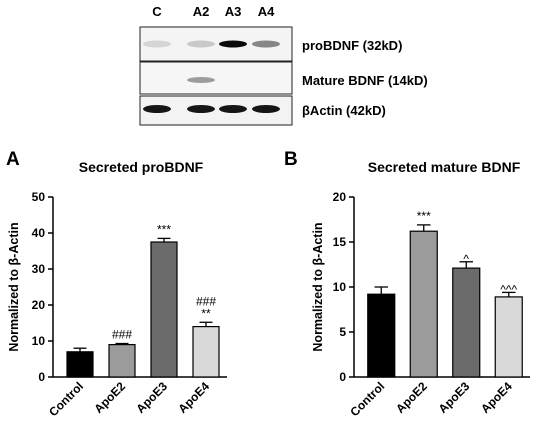 This screenshot has height=432, width=550. What do you see at coordinates (157, 11) in the screenshot?
I see `lane-label: C` at bounding box center [157, 11].